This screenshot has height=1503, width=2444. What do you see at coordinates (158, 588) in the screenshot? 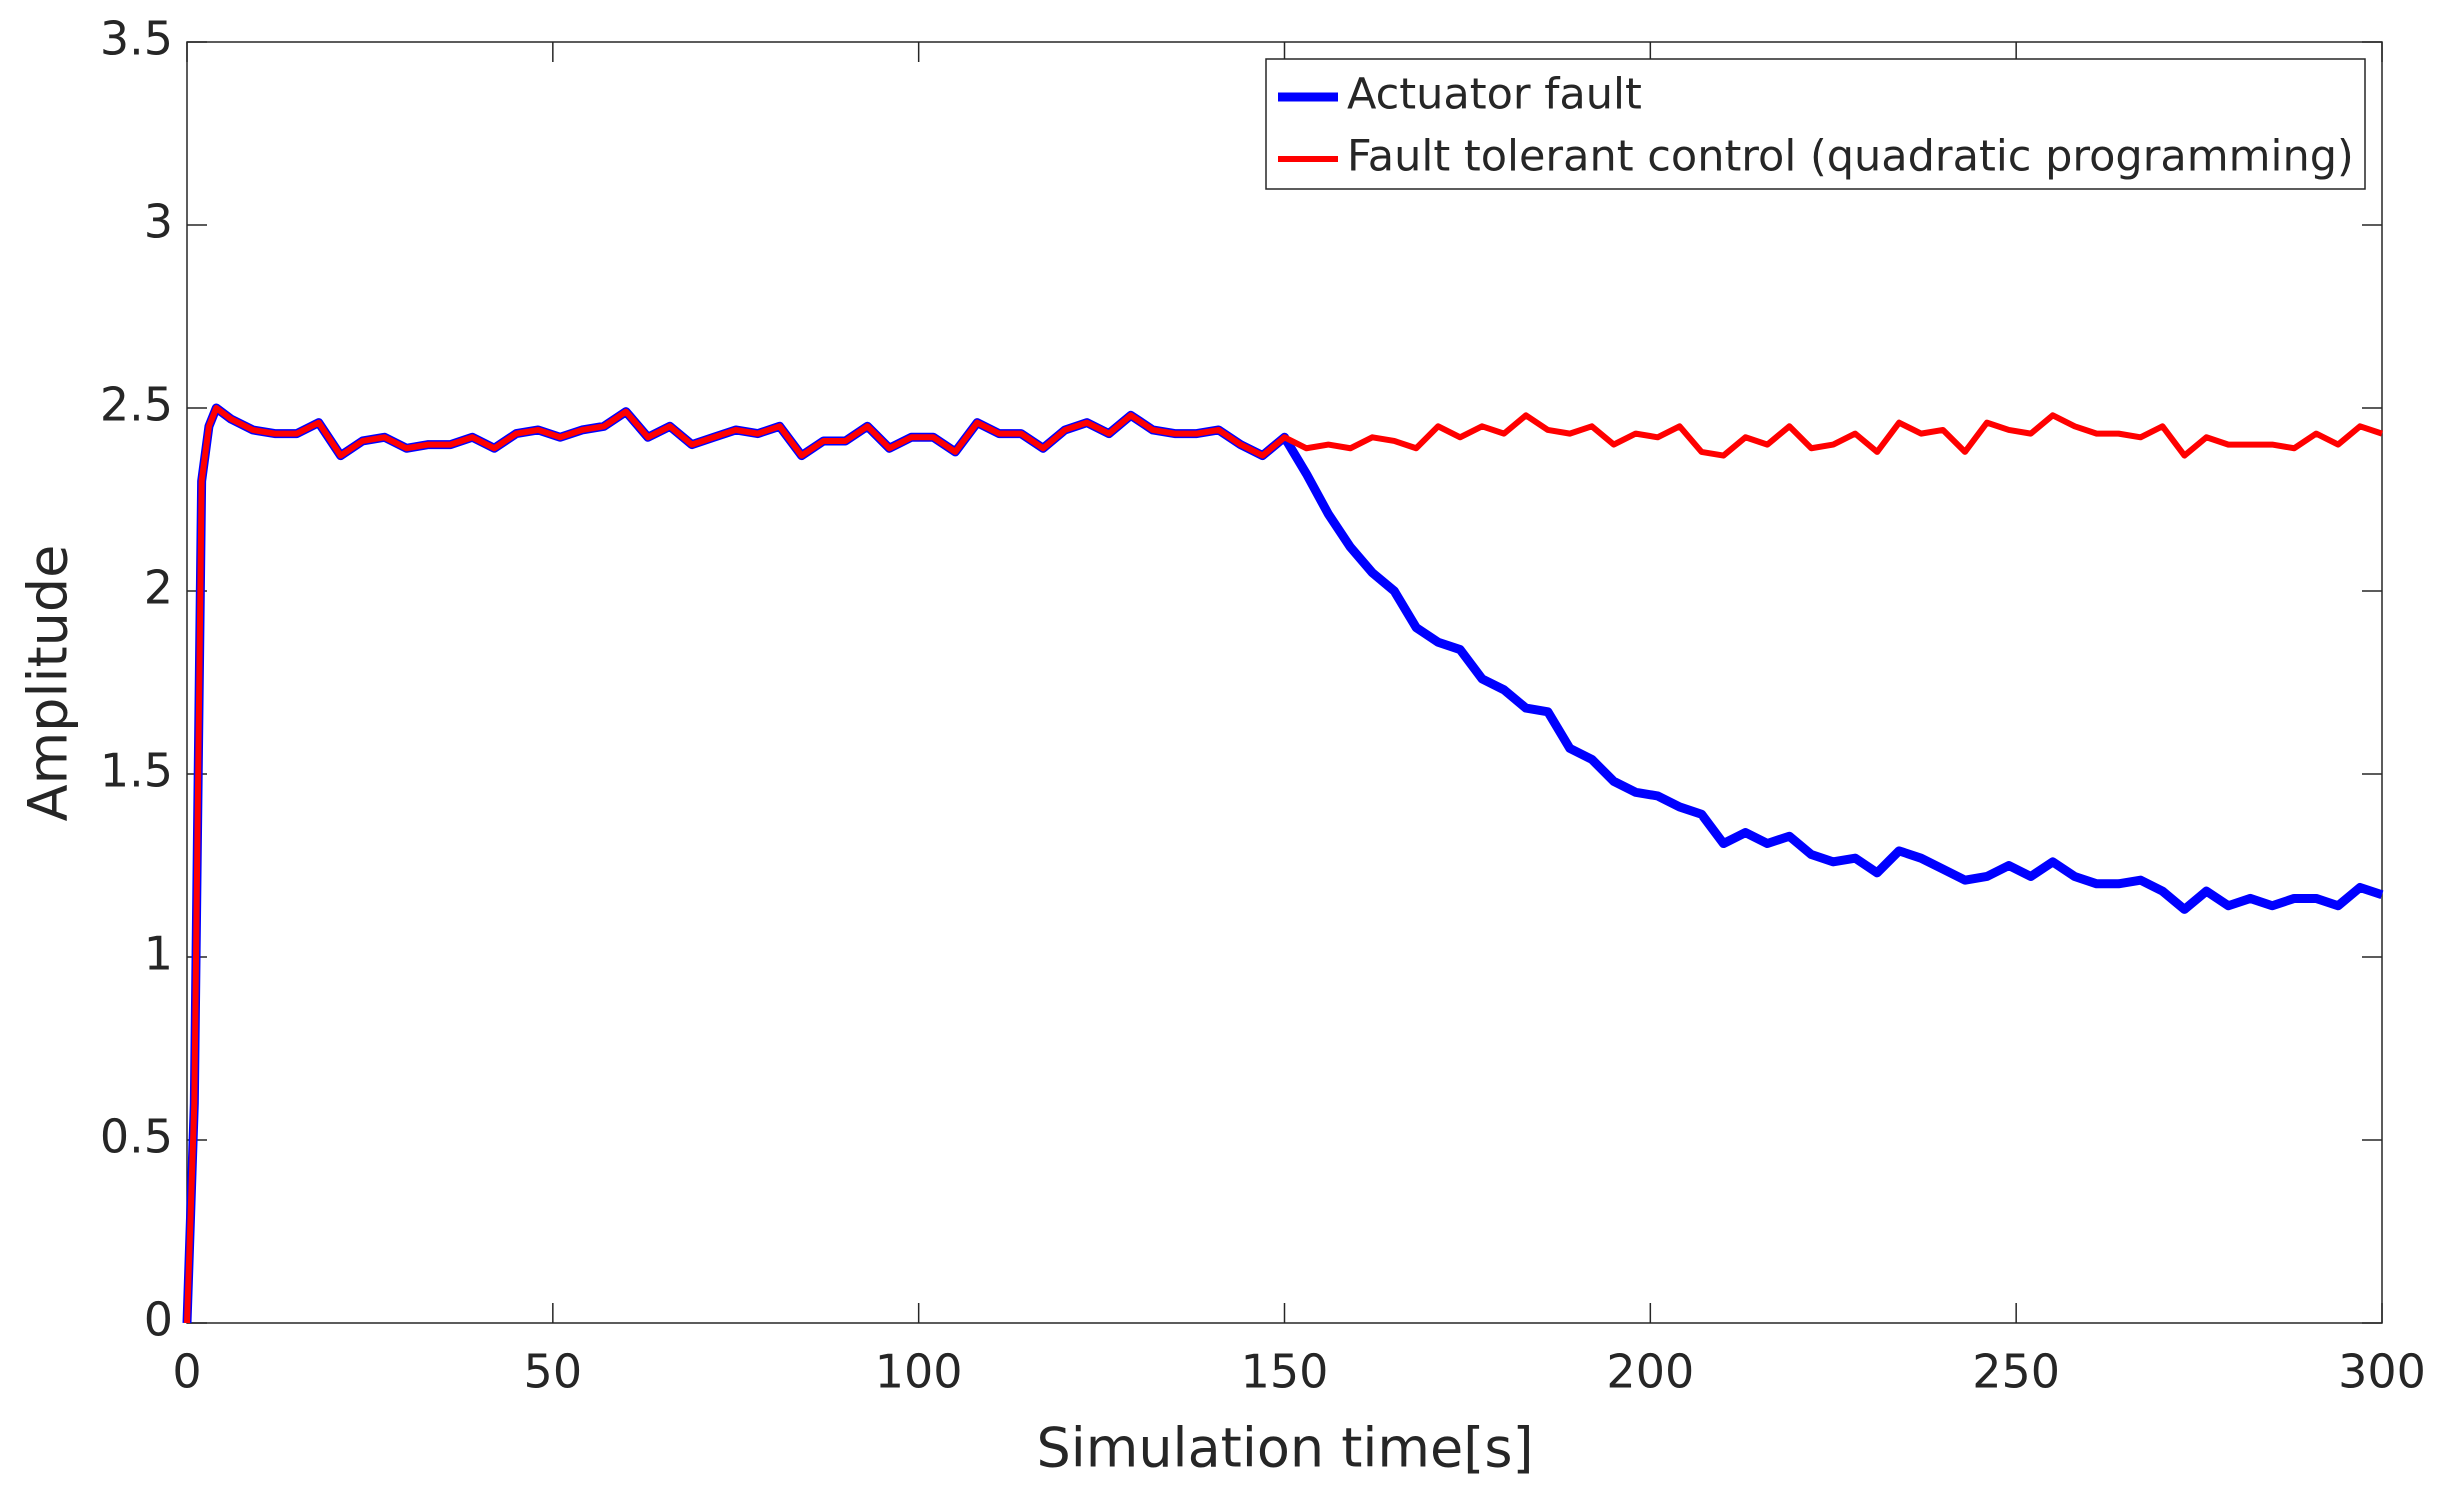
I see `y-tick-label: 2` at bounding box center [158, 588].